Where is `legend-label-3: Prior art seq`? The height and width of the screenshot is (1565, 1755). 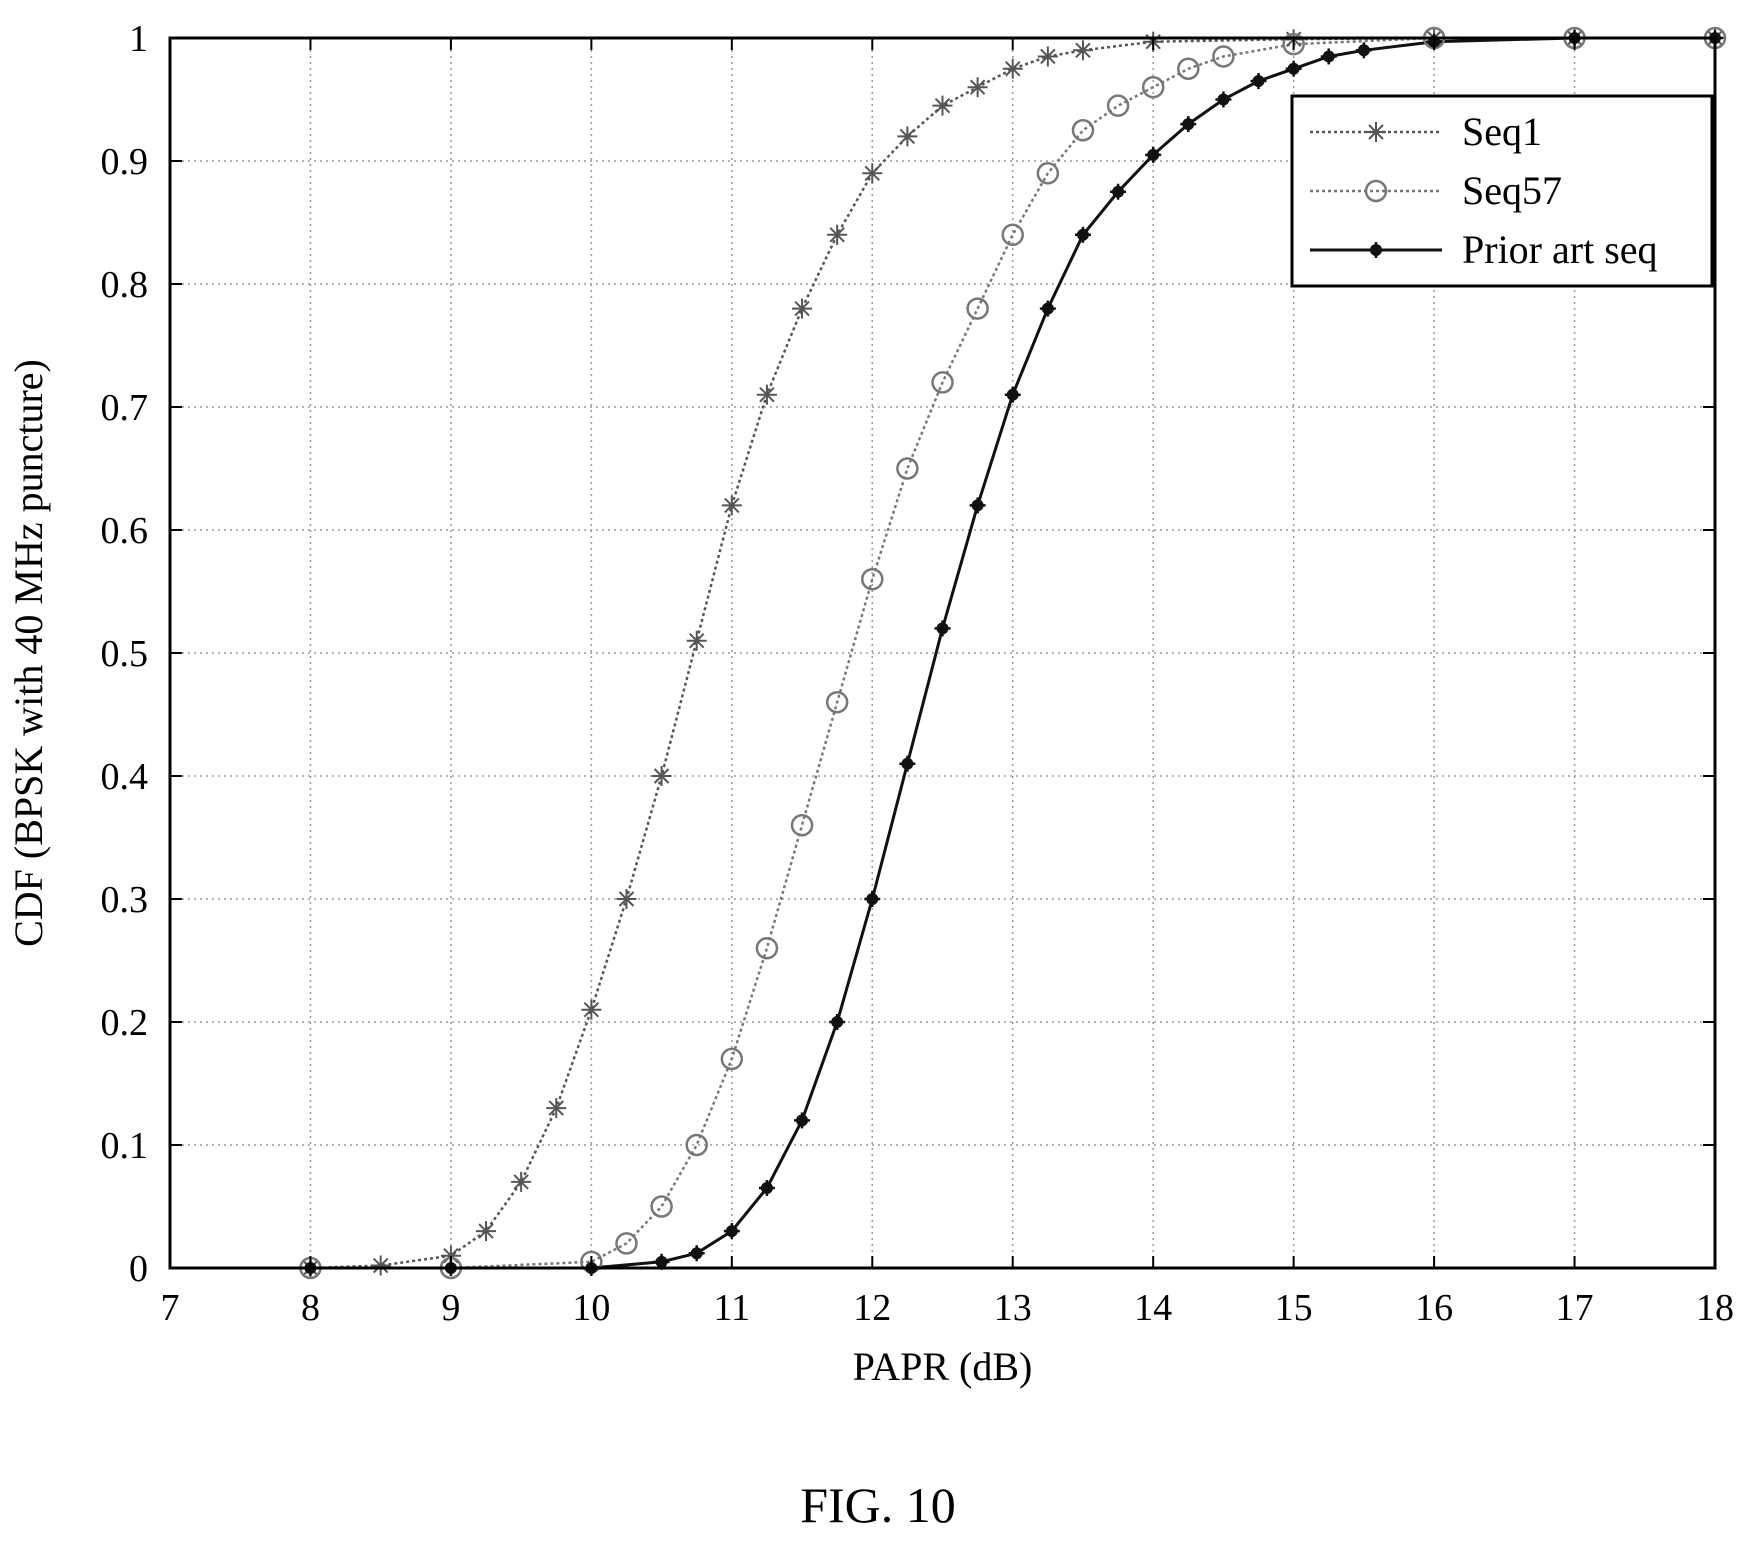 legend-label-3: Prior art seq is located at coordinates (1560, 249).